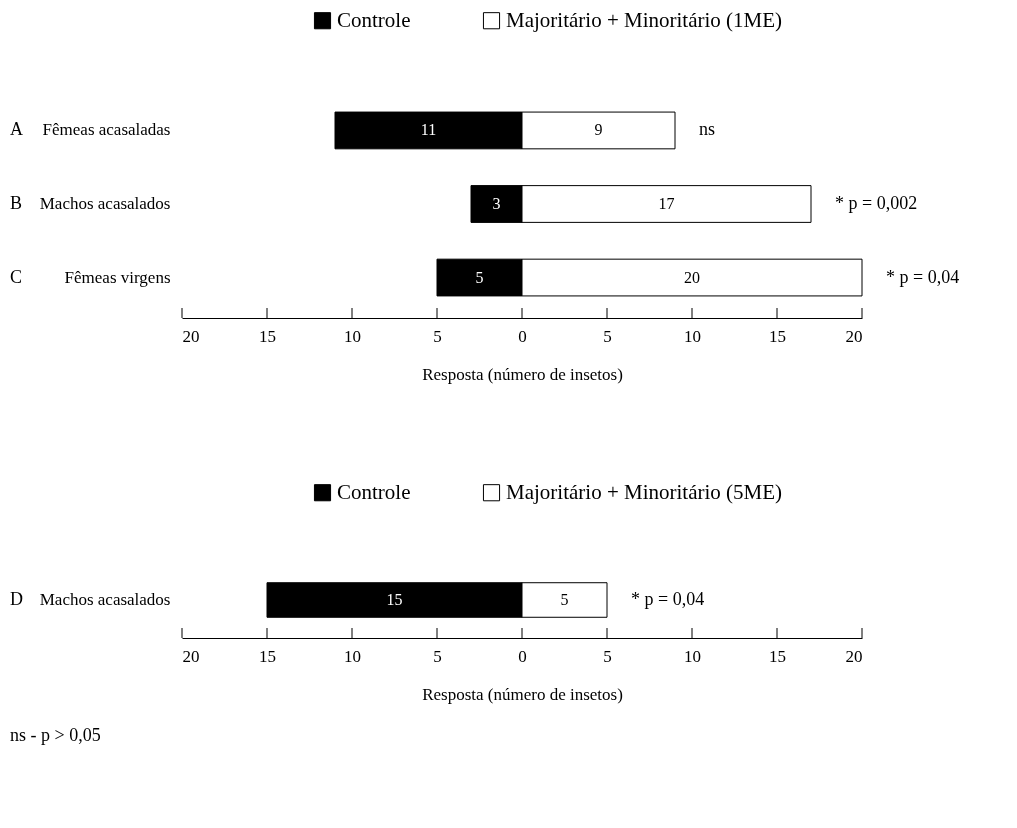 This screenshot has width=1017, height=828. What do you see at coordinates (707, 129) in the screenshot?
I see `annotation: ns` at bounding box center [707, 129].